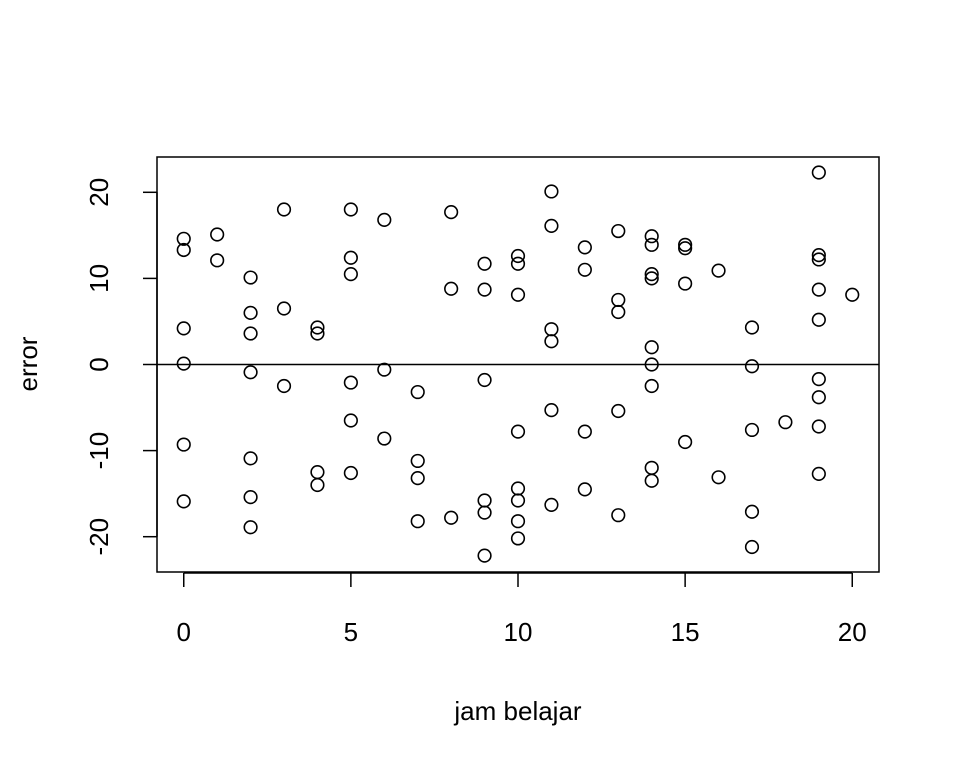 This screenshot has height=768, width=960. I want to click on x-axis: 0 5 10 15 20, so click(522, 609).